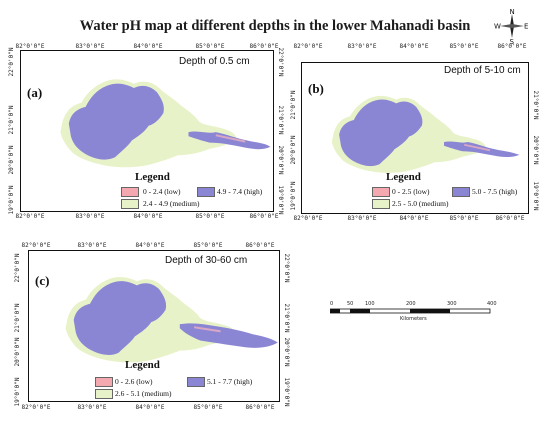  Describe the element at coordinates (11, 120) in the screenshot. I see `lat-tick-left-a-1: 21°0'0"N` at that location.